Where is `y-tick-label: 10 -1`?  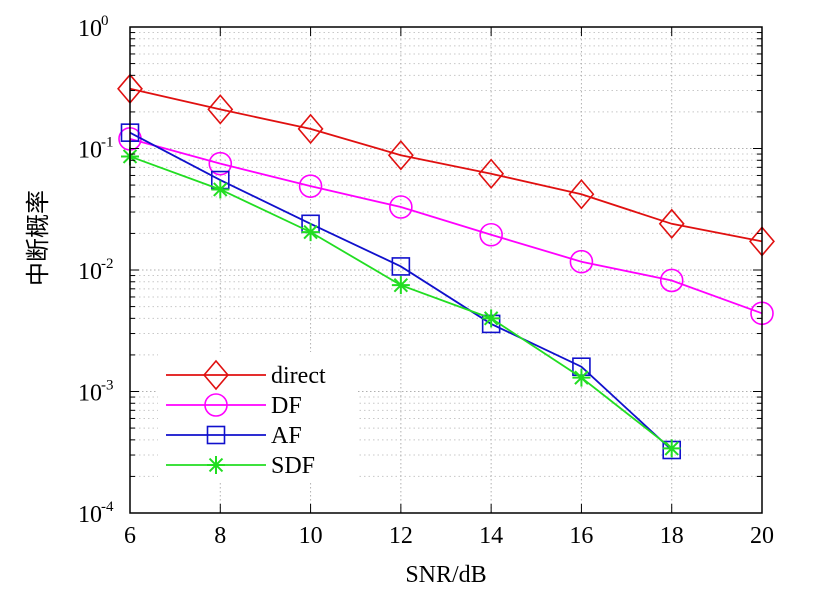
y-tick-label: 10 -1 is located at coordinates (96, 149).